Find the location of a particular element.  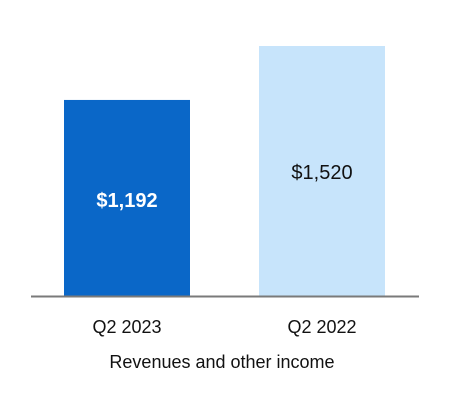

x-axis-title: Revenues and other income is located at coordinates (221, 362).